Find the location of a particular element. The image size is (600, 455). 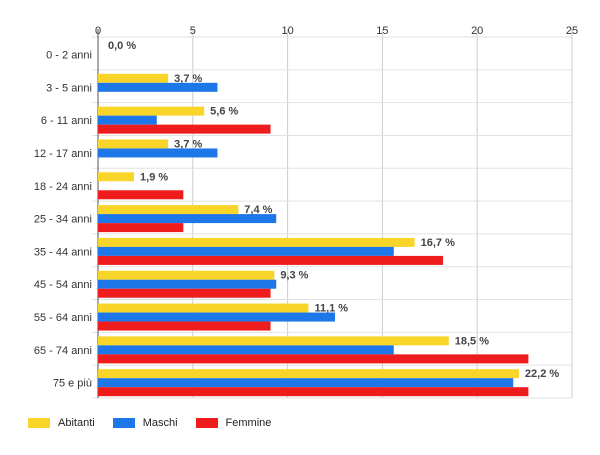

x-tick-label: 5 is located at coordinates (193, 31).